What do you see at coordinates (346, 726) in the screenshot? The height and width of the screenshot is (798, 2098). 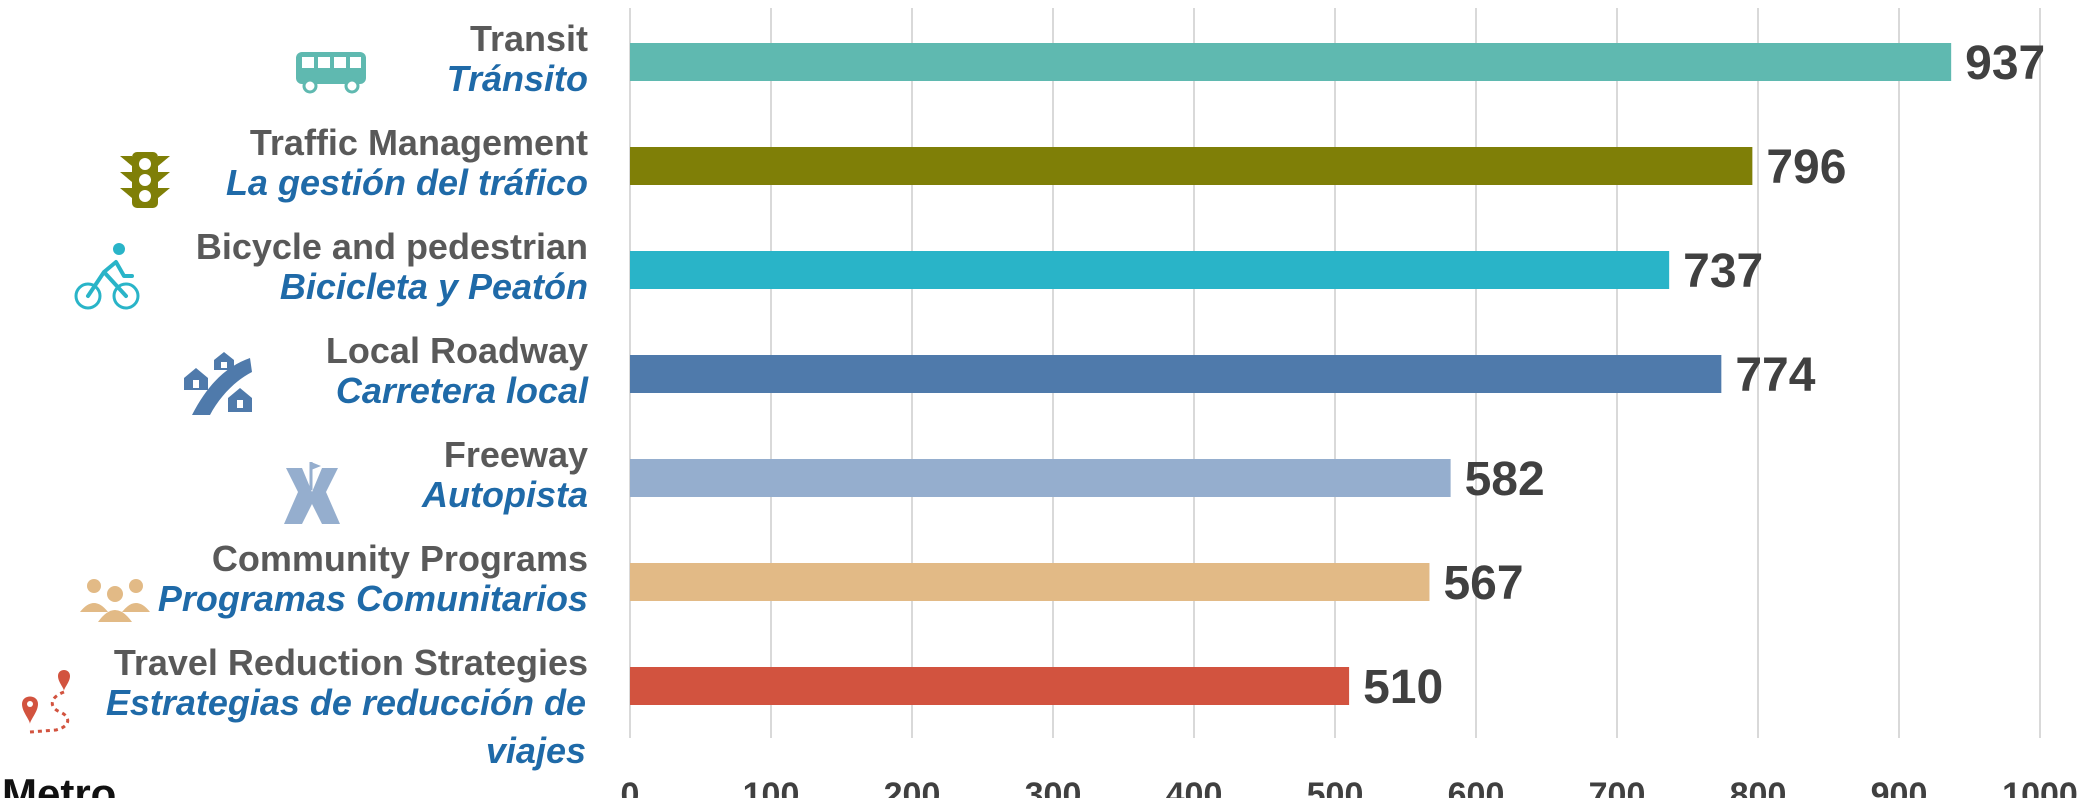 I see `category-label-es: Estrategias de reducción de viajes` at bounding box center [346, 726].